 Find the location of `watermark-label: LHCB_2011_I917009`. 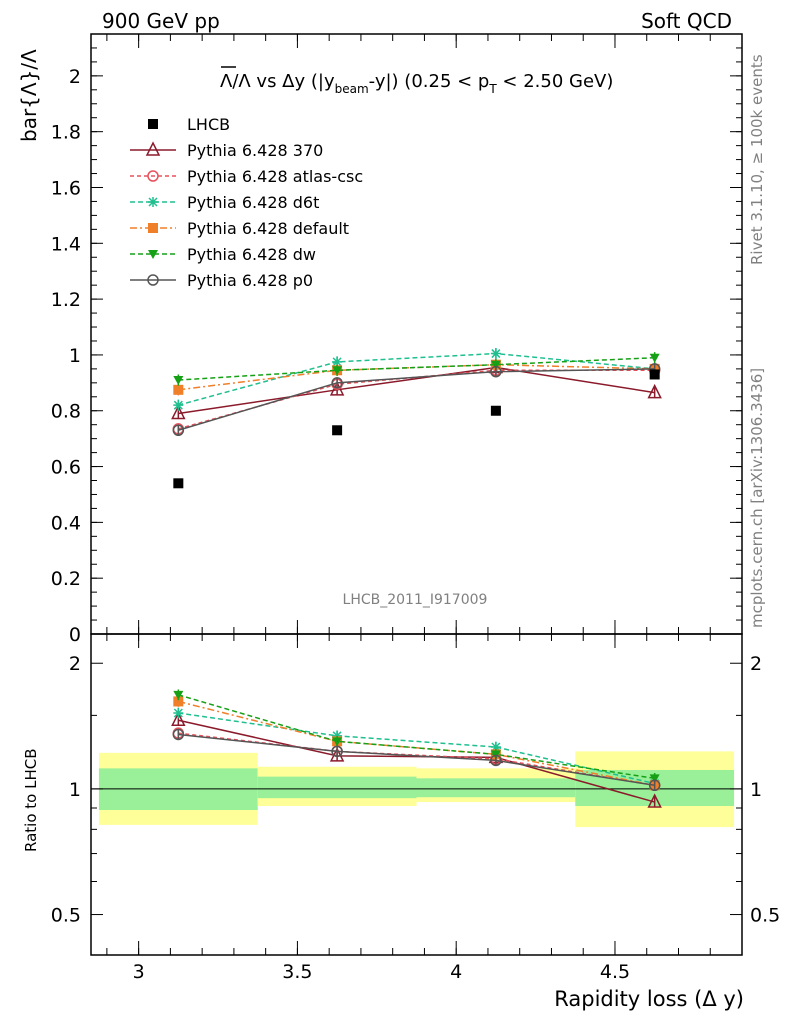

watermark-label: LHCB_2011_I917009 is located at coordinates (415, 600).